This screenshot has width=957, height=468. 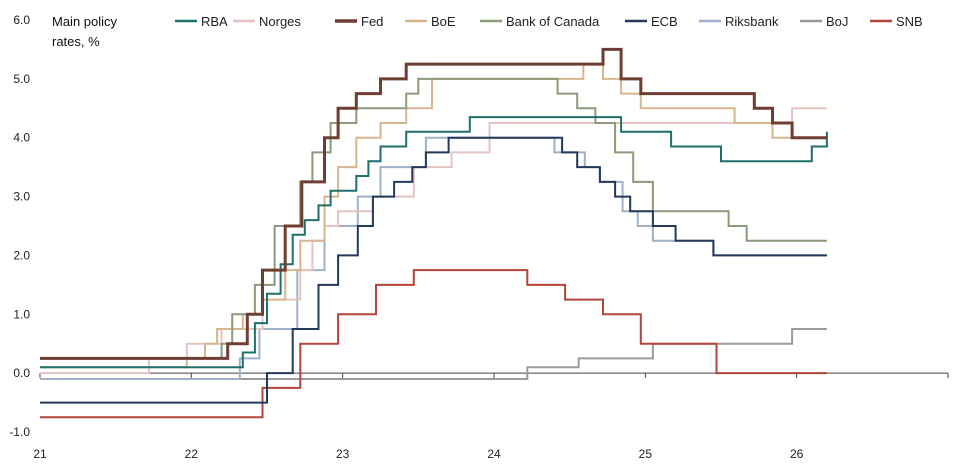 What do you see at coordinates (21, 255) in the screenshot?
I see `y-tick-label: 2.0` at bounding box center [21, 255].